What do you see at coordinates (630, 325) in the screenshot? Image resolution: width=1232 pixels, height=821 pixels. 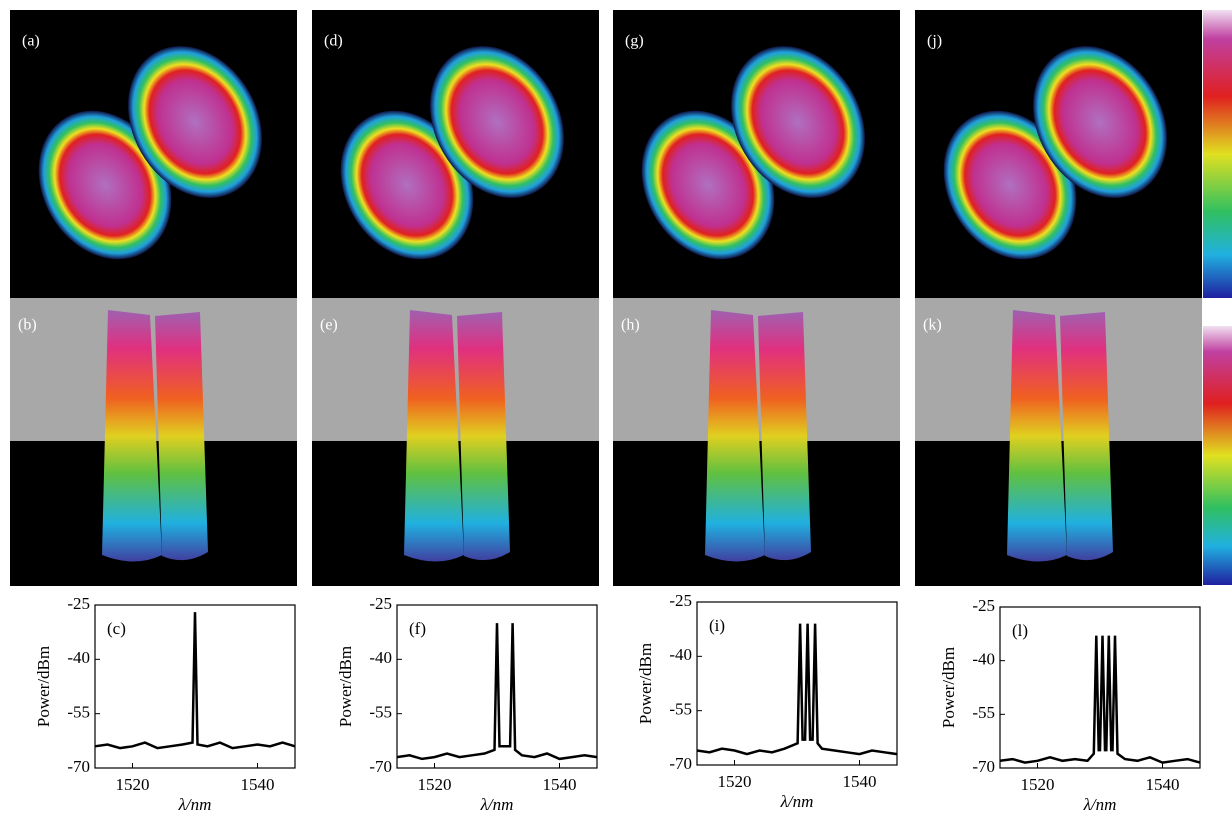 I see `panel-label: (h)` at bounding box center [630, 325].